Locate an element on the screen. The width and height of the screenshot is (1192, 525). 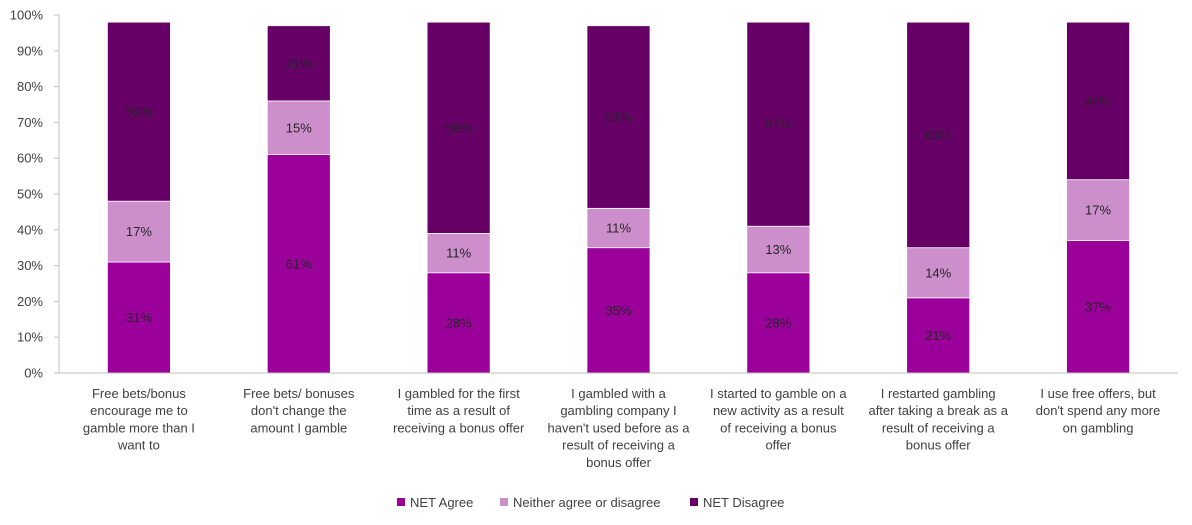
x-category-label-line: I gambled with a is located at coordinates (618, 393).